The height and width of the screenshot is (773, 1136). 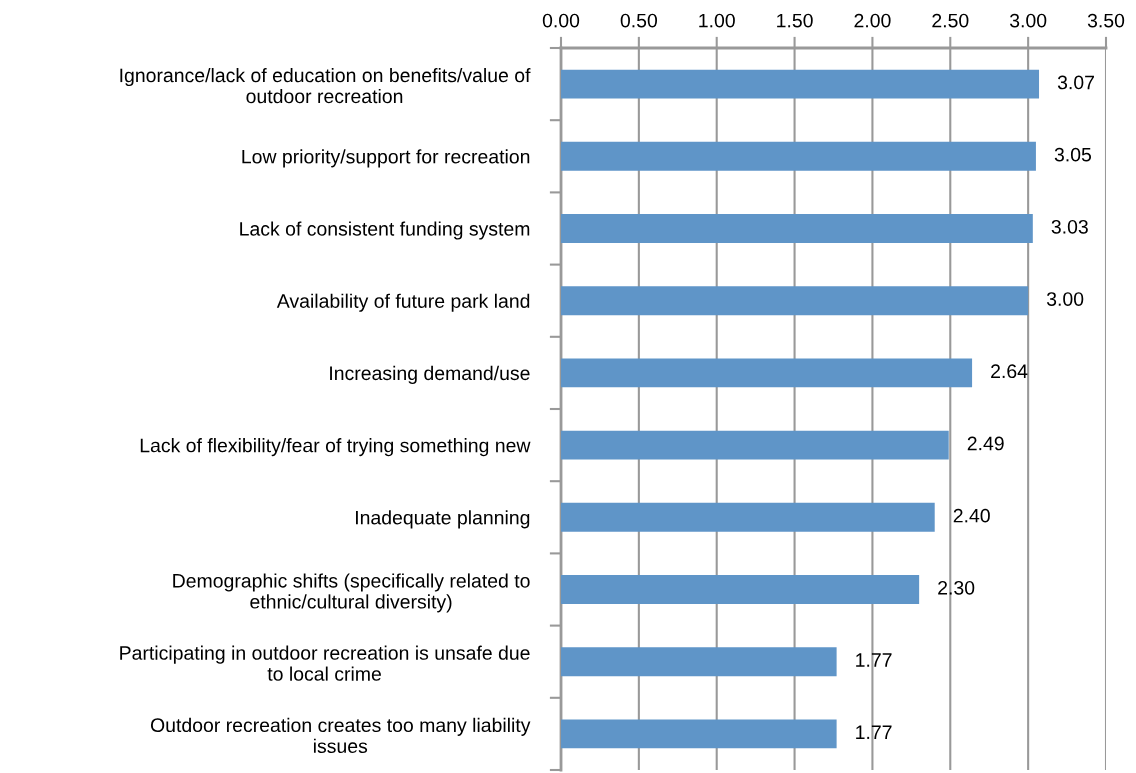 What do you see at coordinates (1106, 20) in the screenshot?
I see `x-tick-label: 3.50` at bounding box center [1106, 20].